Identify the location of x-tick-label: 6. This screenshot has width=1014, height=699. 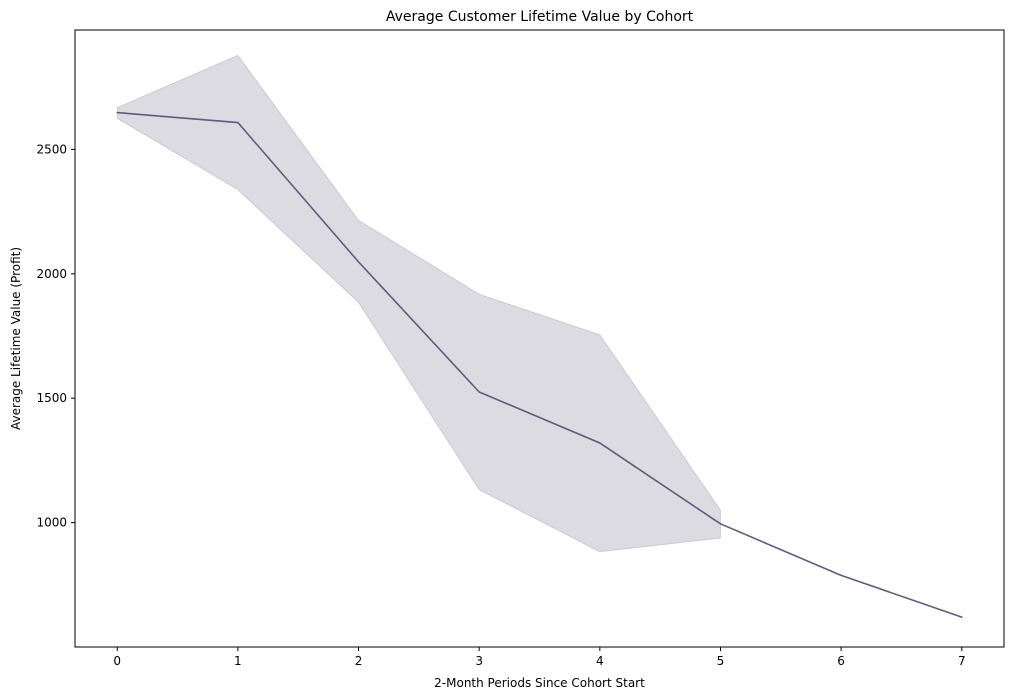
(841, 661).